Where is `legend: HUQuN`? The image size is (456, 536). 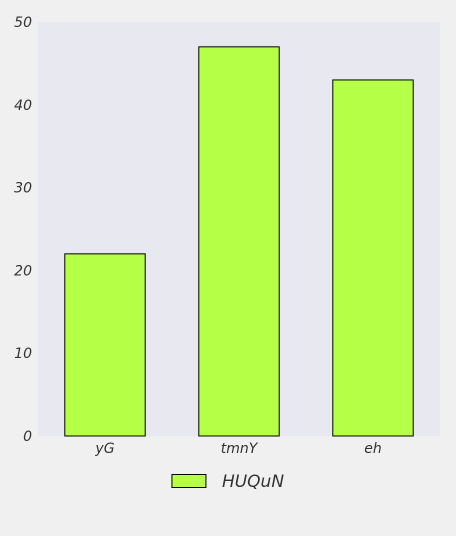
legend: HUQuN is located at coordinates (227, 482).